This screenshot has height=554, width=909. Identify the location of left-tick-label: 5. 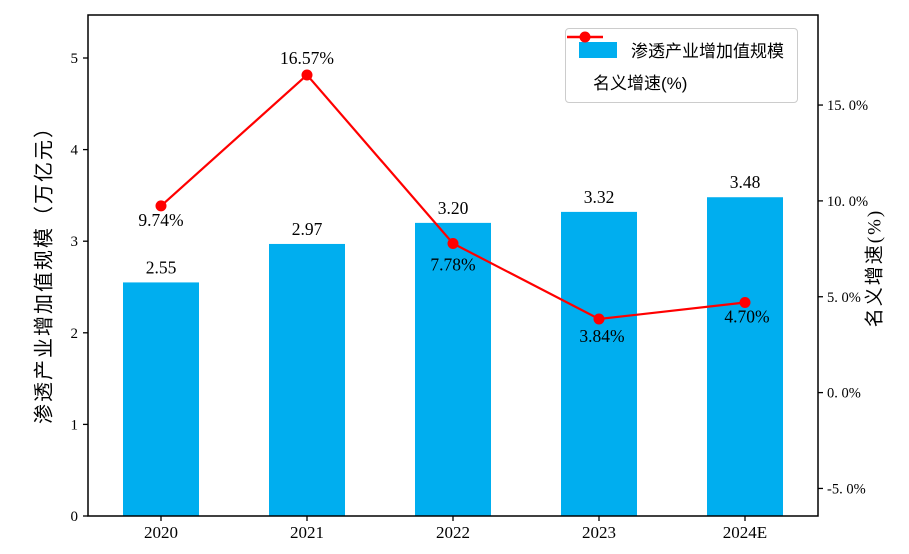
(75, 59).